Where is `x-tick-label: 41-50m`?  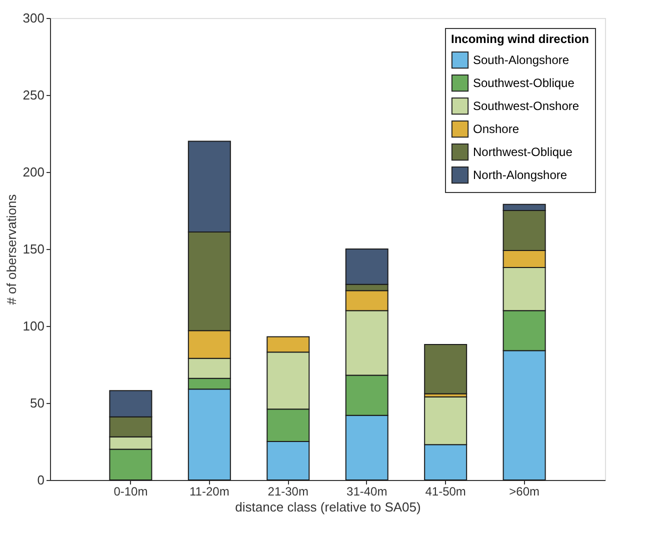
x-tick-label: 41-50m is located at coordinates (445, 491).